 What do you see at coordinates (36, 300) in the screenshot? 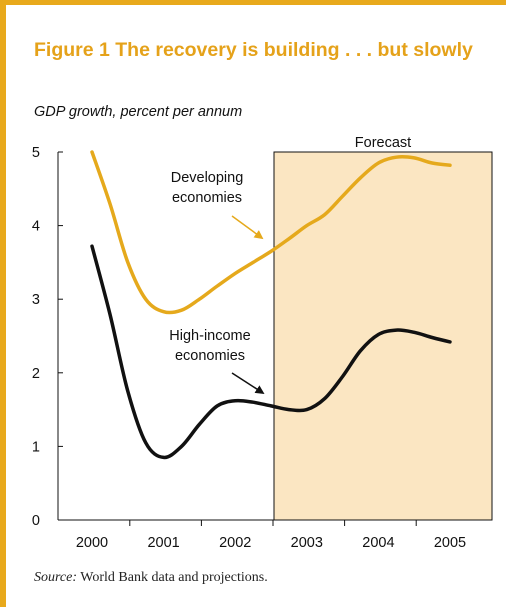
I see `y-tick-label: 3` at bounding box center [36, 300].